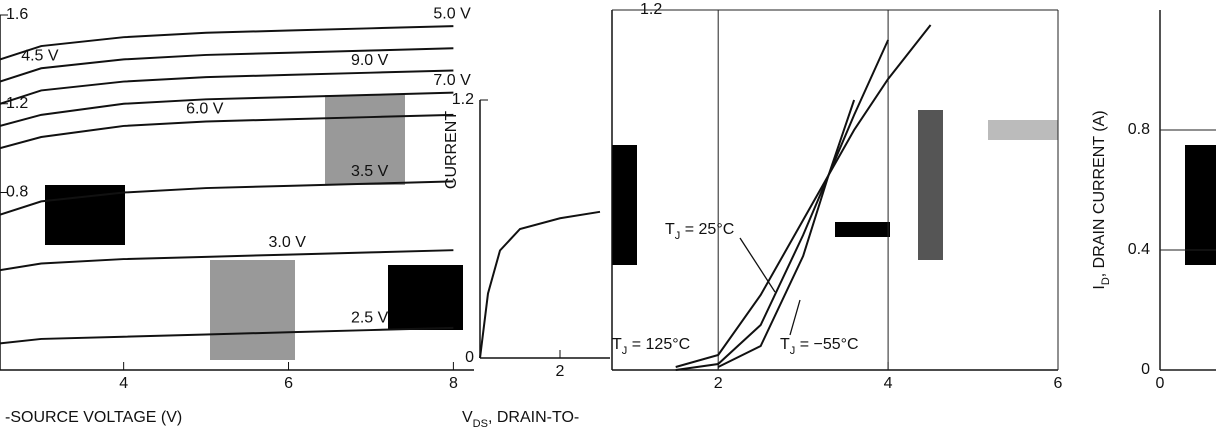 This screenshot has width=1216, height=432. I want to click on label-part: CURRENT, so click(451, 150).